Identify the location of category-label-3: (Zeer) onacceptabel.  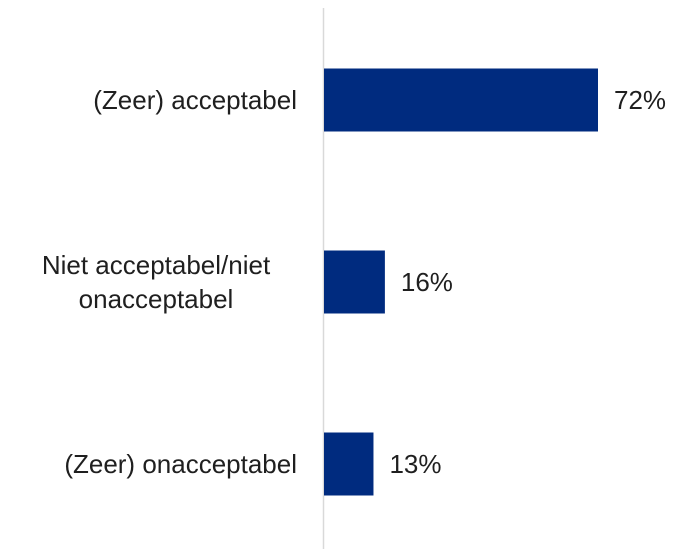
(180, 464).